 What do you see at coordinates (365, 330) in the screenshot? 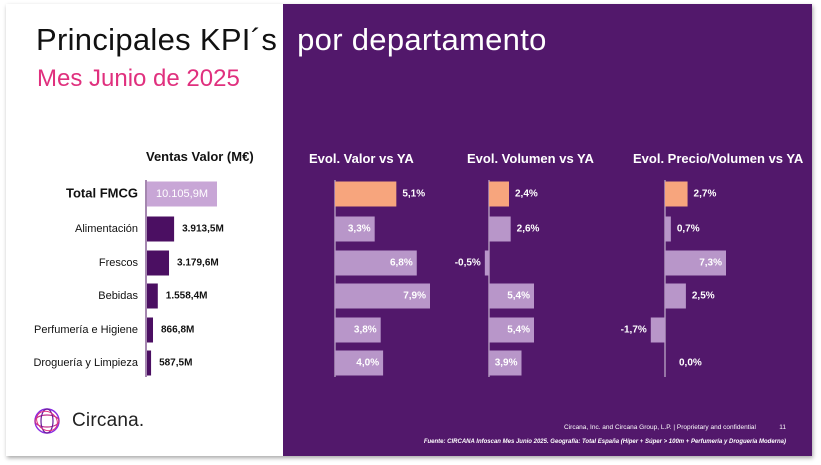
I see `valor-label-4: 3,8%` at bounding box center [365, 330].